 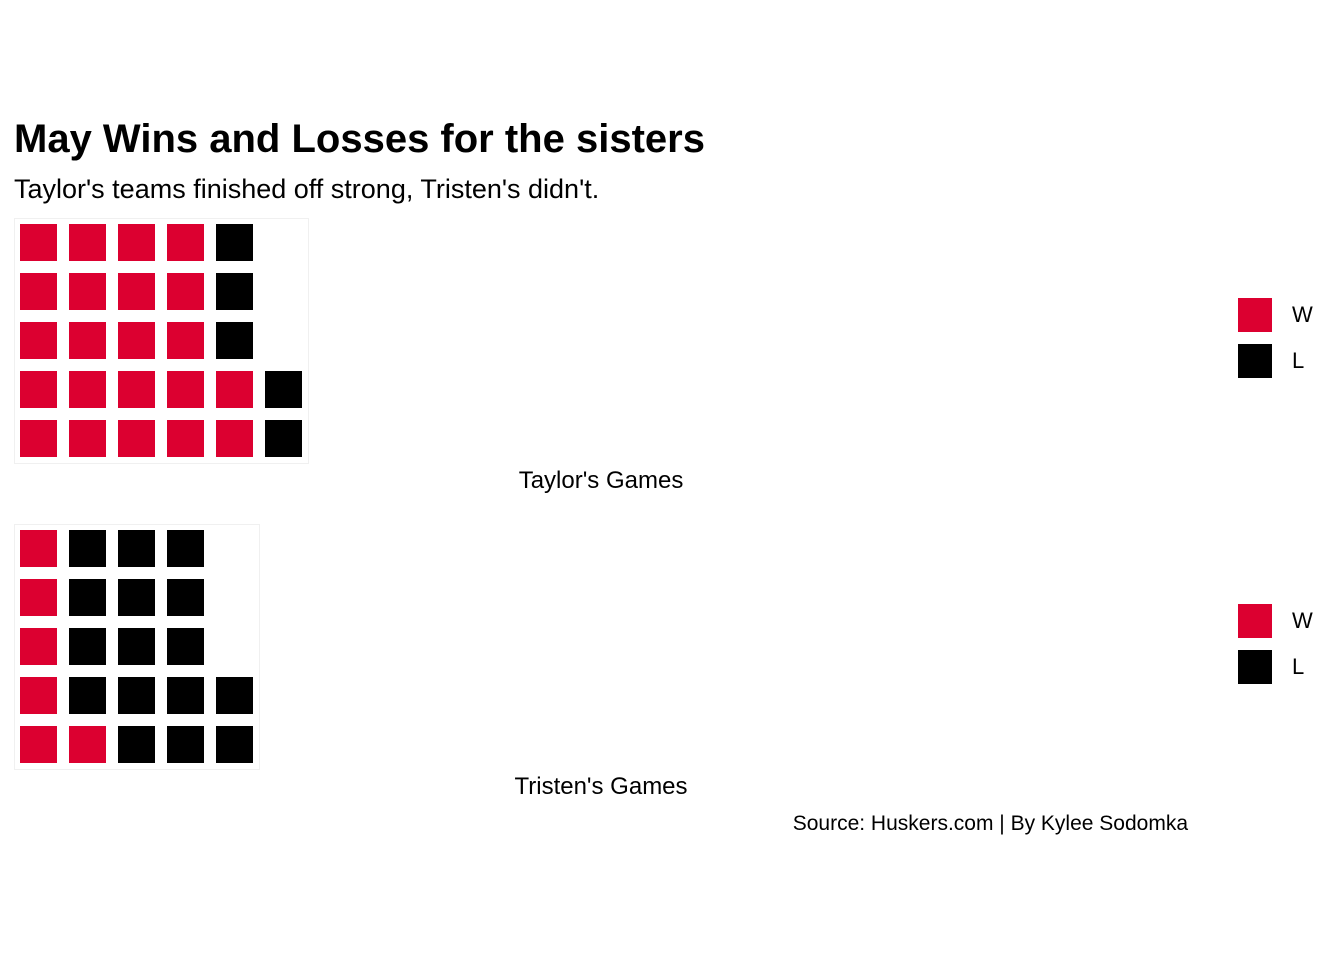 What do you see at coordinates (601, 786) in the screenshot?
I see `waffle-caption-tristen: Tristen's Games` at bounding box center [601, 786].